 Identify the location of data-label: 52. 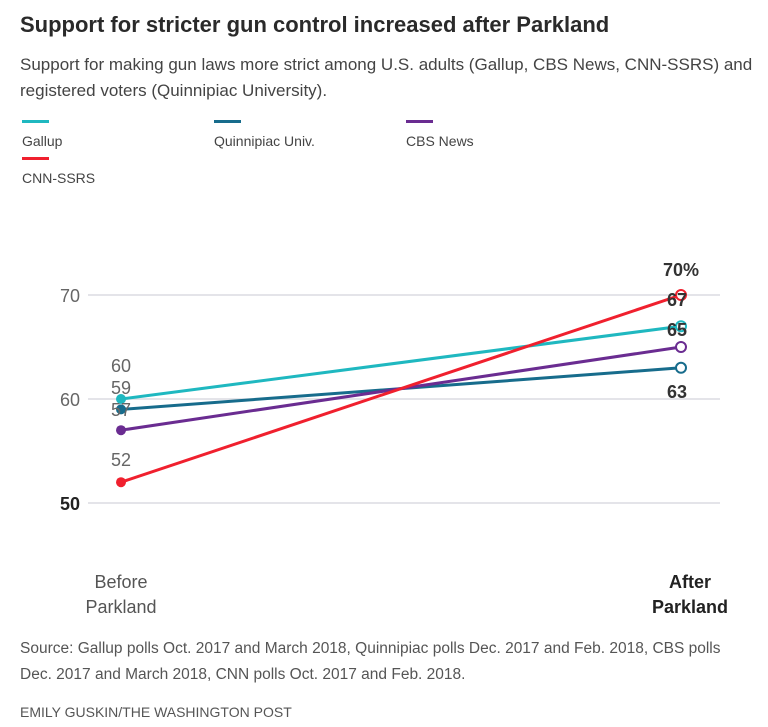
(121, 460).